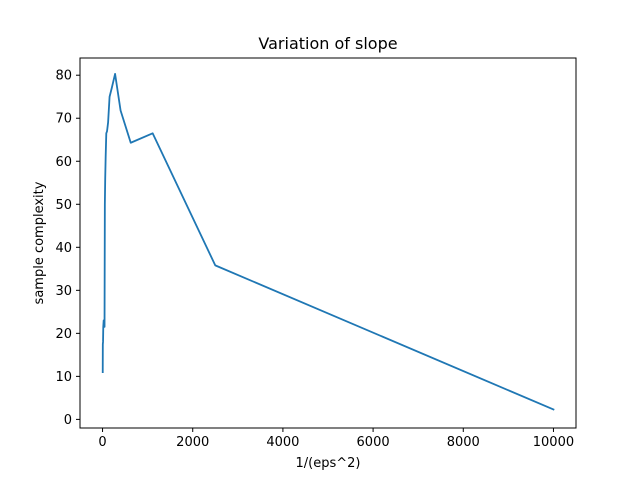  Describe the element at coordinates (328, 463) in the screenshot. I see `x-axis-label: 1/(eps^2)` at that location.